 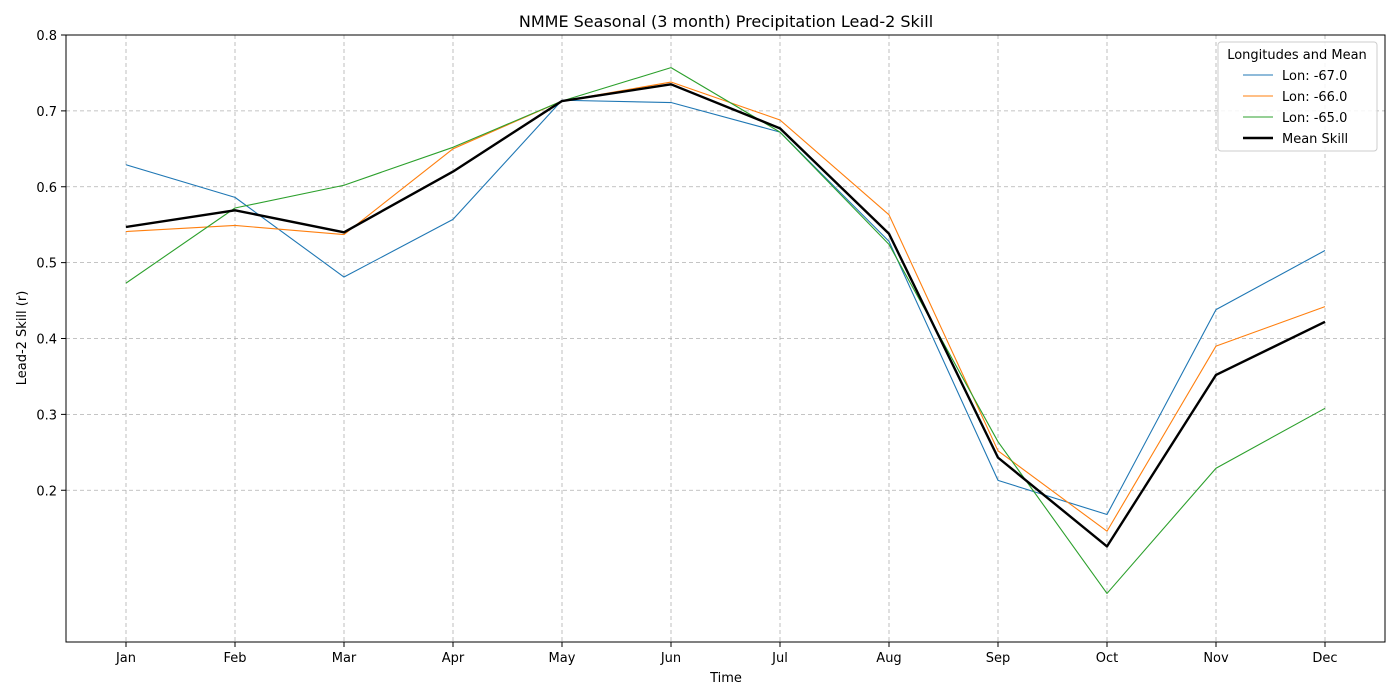 What do you see at coordinates (46, 415) in the screenshot?
I see `y-tick-label: 0.3` at bounding box center [46, 415].